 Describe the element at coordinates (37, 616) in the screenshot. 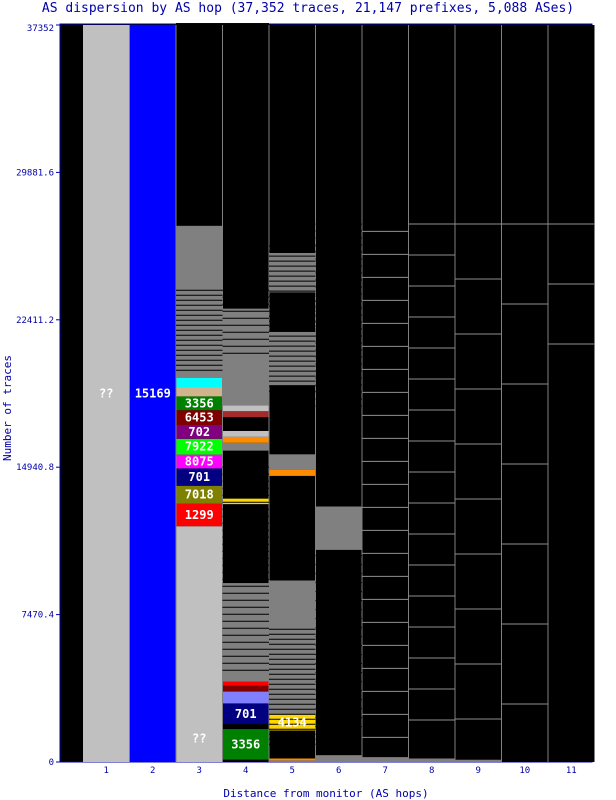

I see `y-tick-label: 7470.4` at that location.